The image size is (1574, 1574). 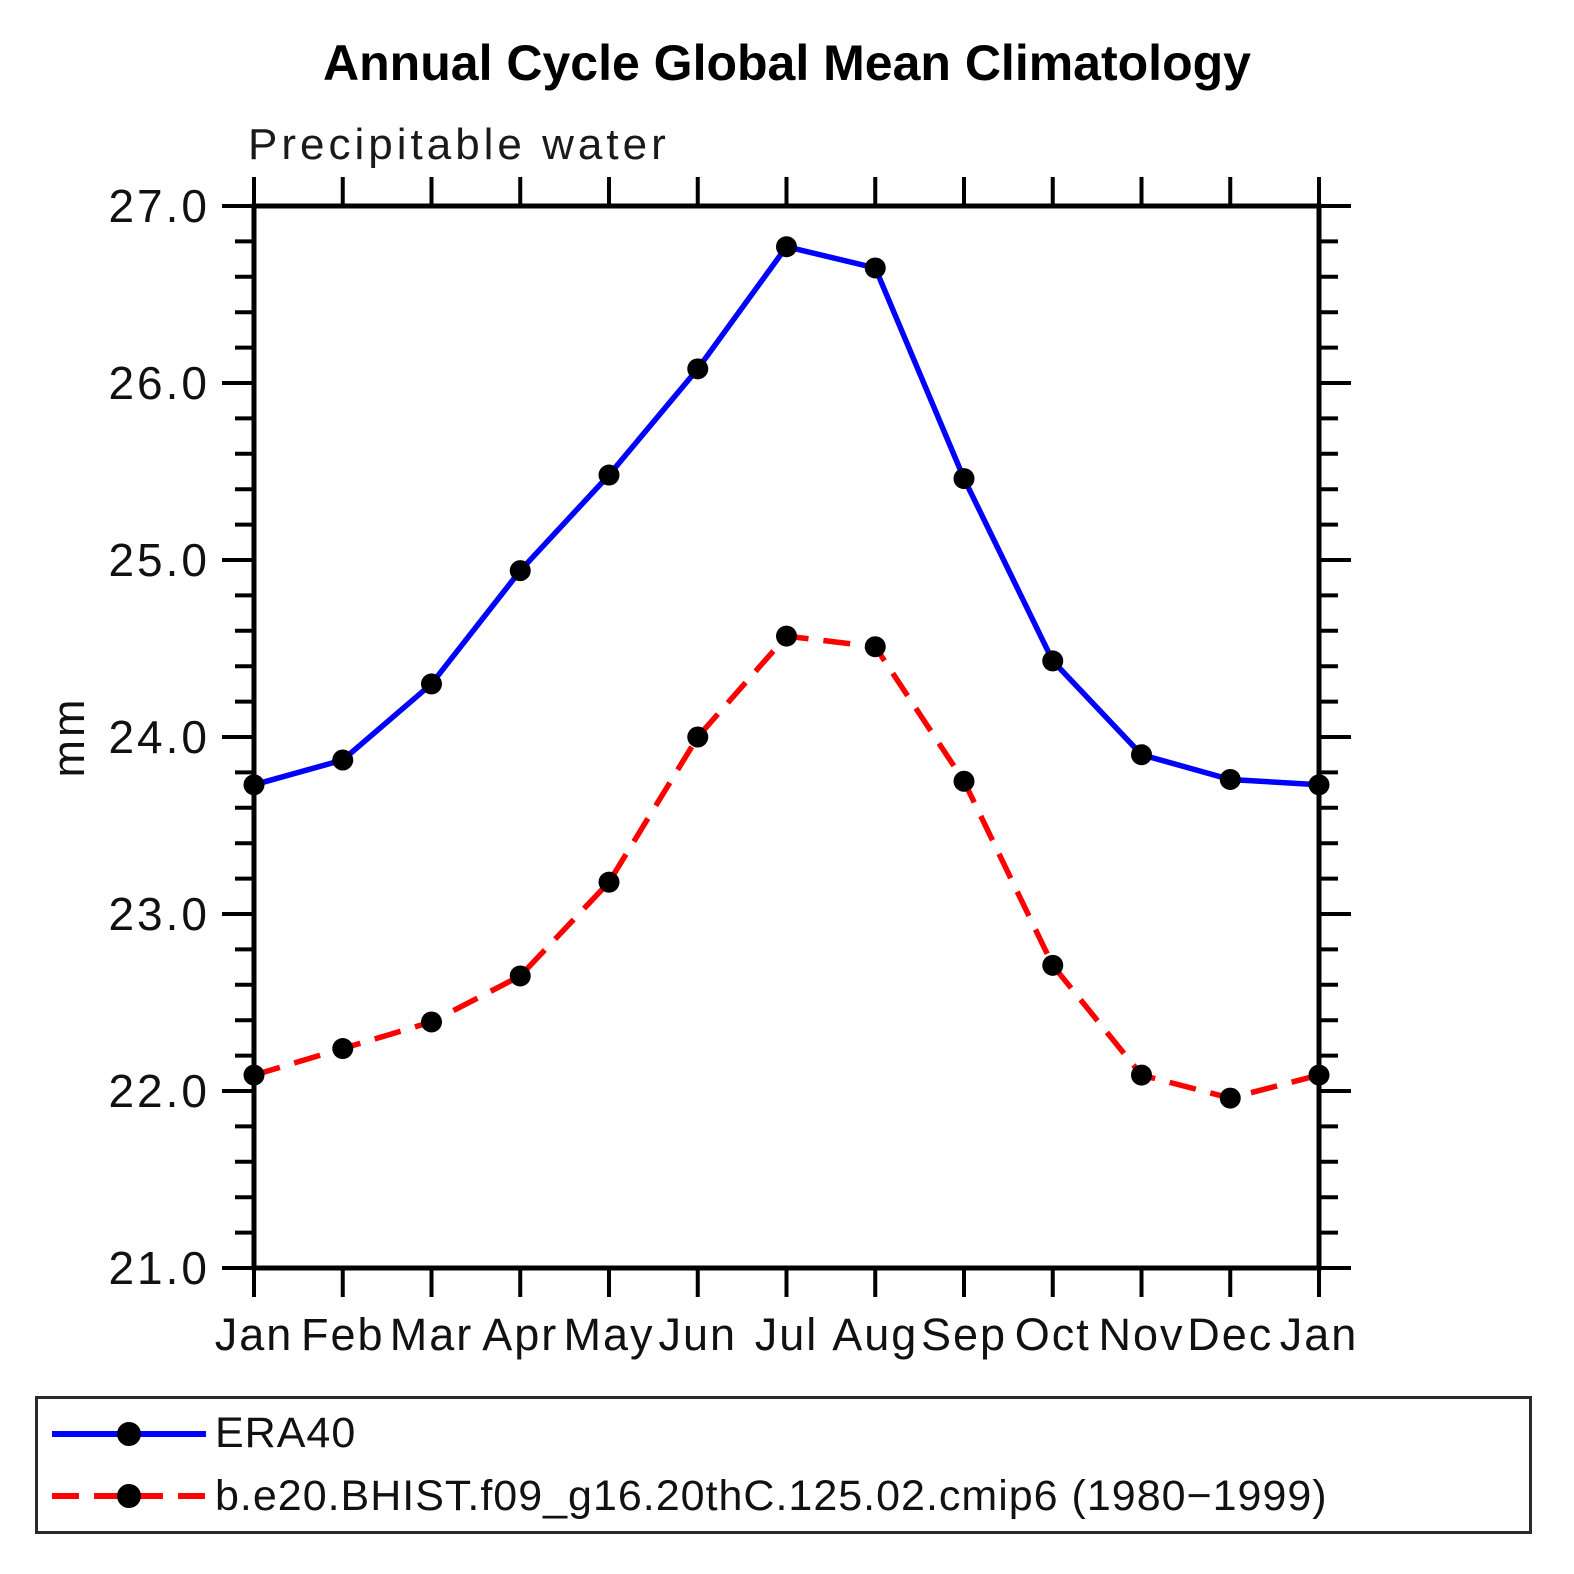 I want to click on chart-subtitle: Precipitable water, so click(x=459, y=144).